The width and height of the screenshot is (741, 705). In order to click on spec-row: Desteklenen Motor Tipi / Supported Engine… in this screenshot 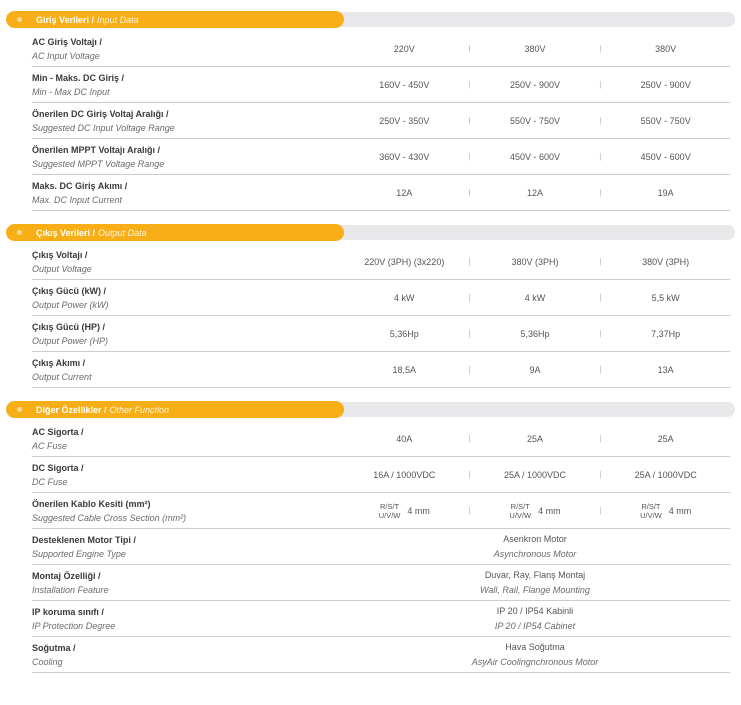, I will do `click(381, 547)`.